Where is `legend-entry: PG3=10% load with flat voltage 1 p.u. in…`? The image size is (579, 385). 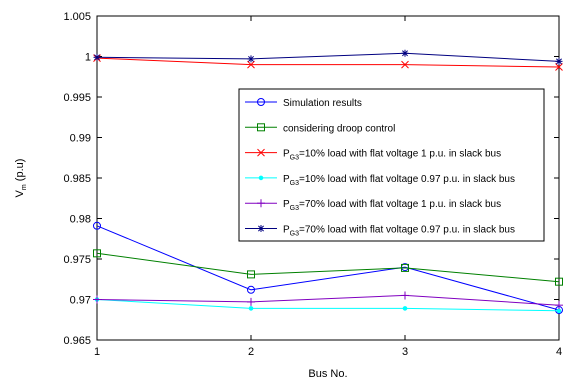 legend-entry: PG3=10% load with flat voltage 1 p.u. in… is located at coordinates (373, 155).